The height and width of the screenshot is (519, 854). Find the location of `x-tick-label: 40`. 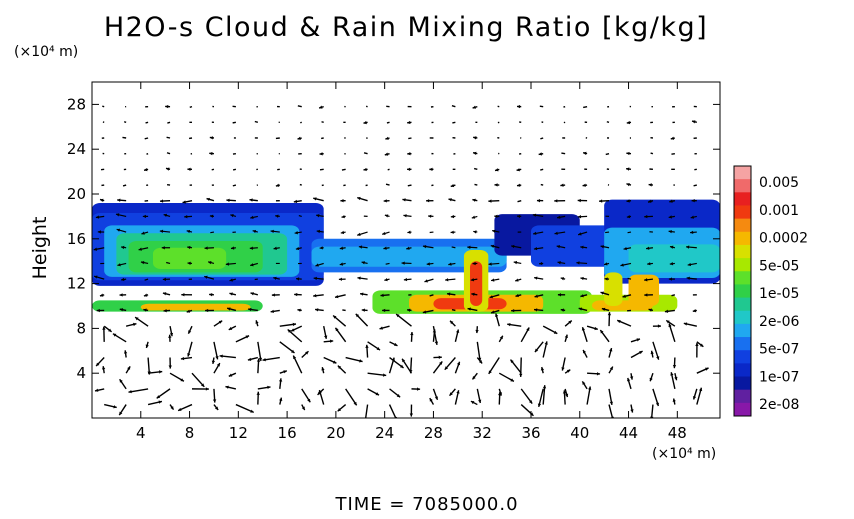

x-tick-label: 40 is located at coordinates (579, 433).